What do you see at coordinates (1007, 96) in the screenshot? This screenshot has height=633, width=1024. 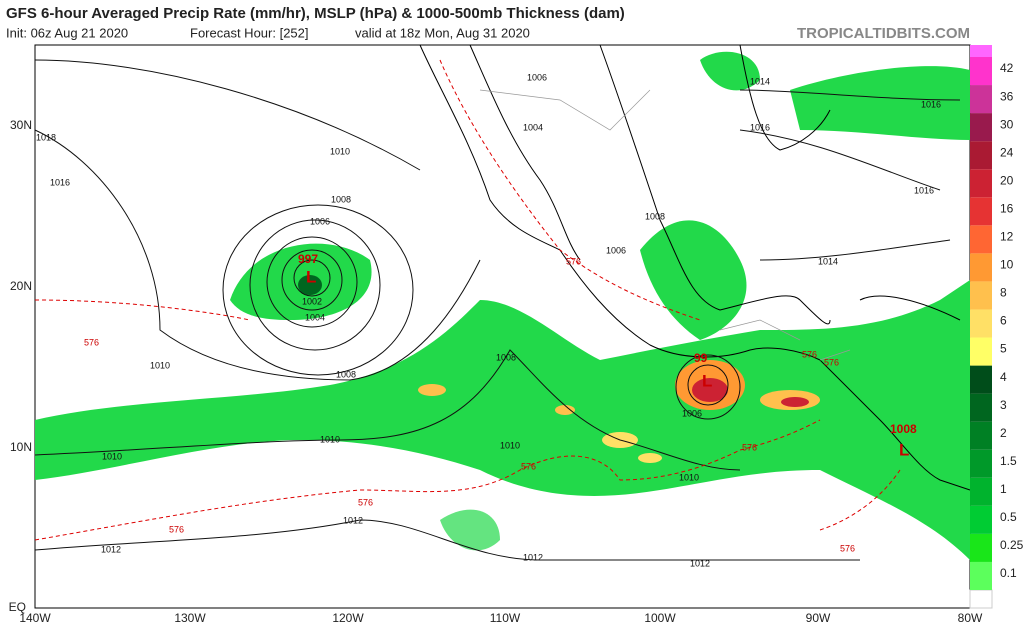 I see `colorbar-label: 36` at bounding box center [1007, 96].